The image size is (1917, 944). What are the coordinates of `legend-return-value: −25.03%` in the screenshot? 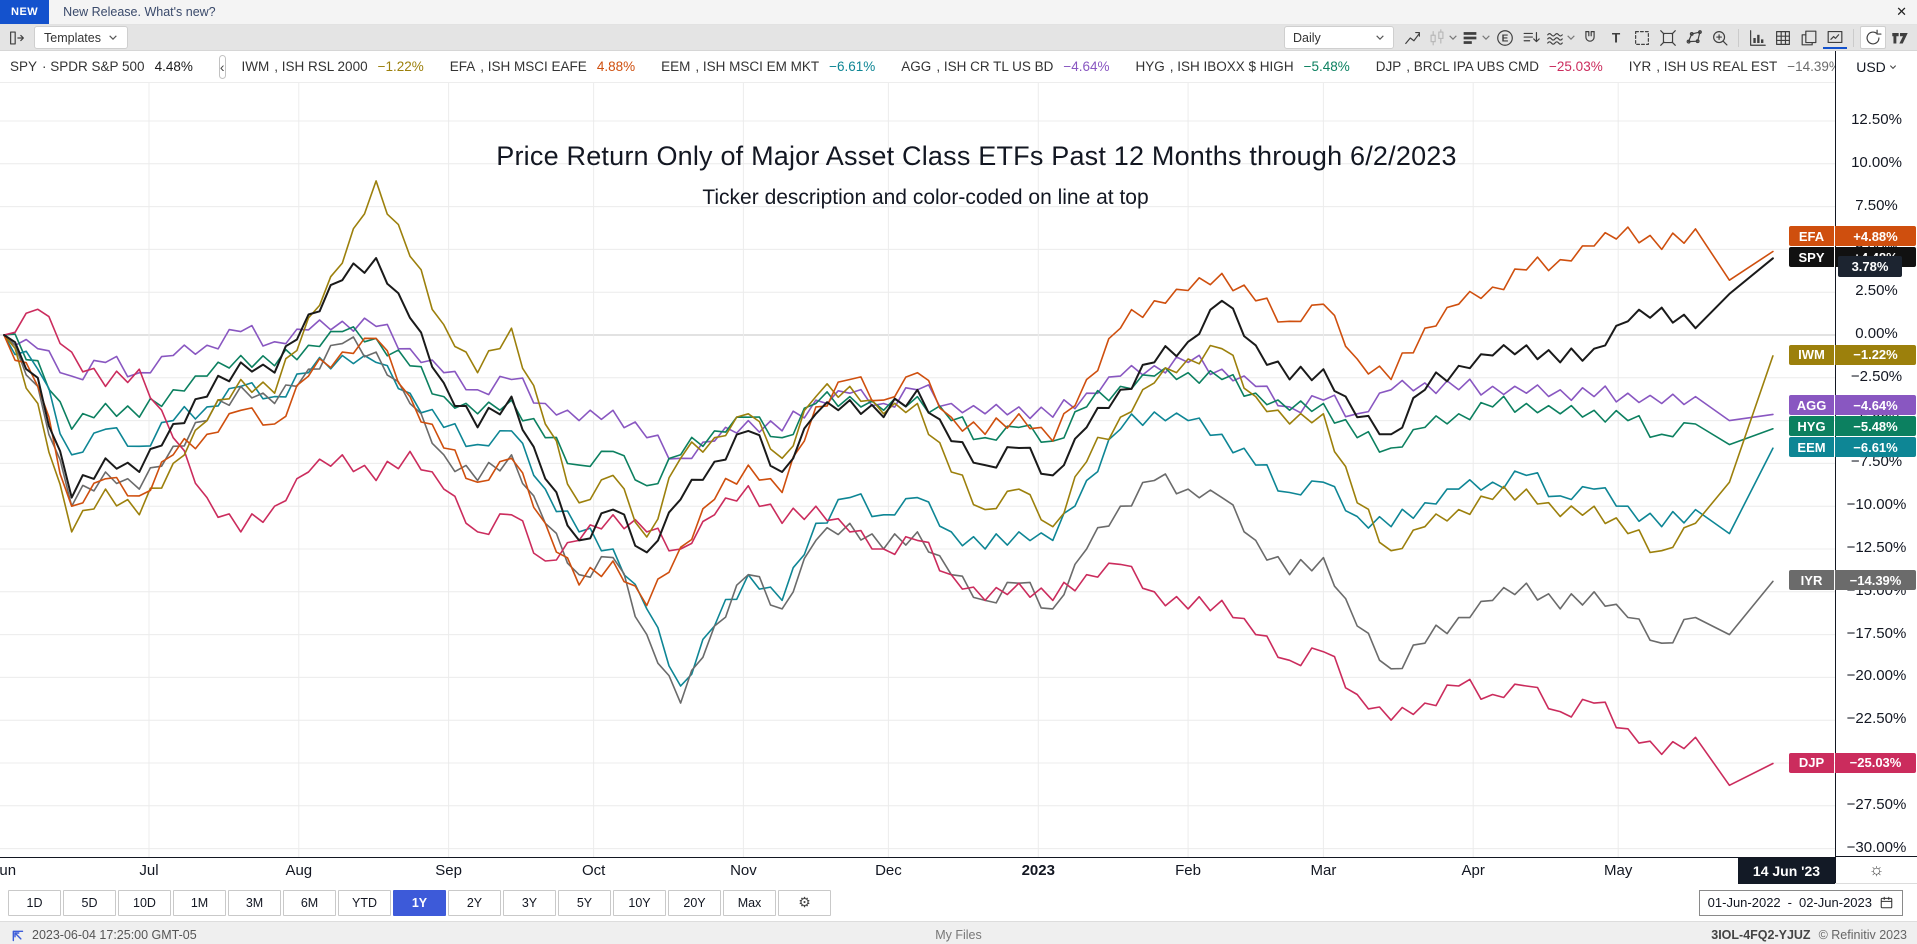 It's located at (1576, 66).